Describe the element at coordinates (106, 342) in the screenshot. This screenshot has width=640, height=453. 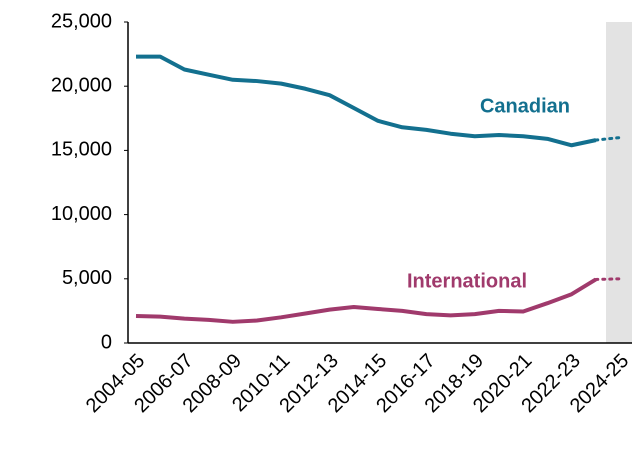
I see `y-tick-label: 0` at that location.